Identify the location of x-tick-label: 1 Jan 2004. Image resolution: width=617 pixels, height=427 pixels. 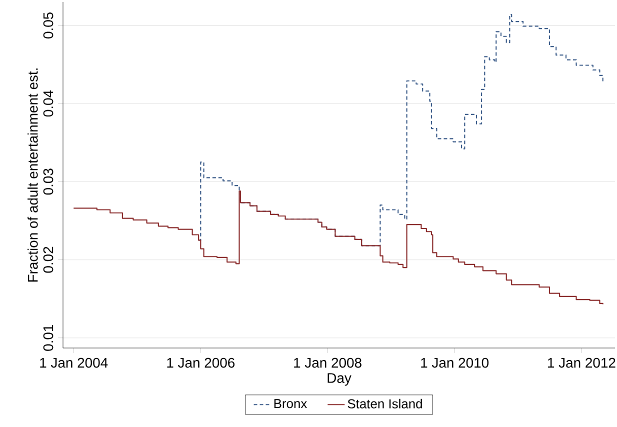
(74, 363).